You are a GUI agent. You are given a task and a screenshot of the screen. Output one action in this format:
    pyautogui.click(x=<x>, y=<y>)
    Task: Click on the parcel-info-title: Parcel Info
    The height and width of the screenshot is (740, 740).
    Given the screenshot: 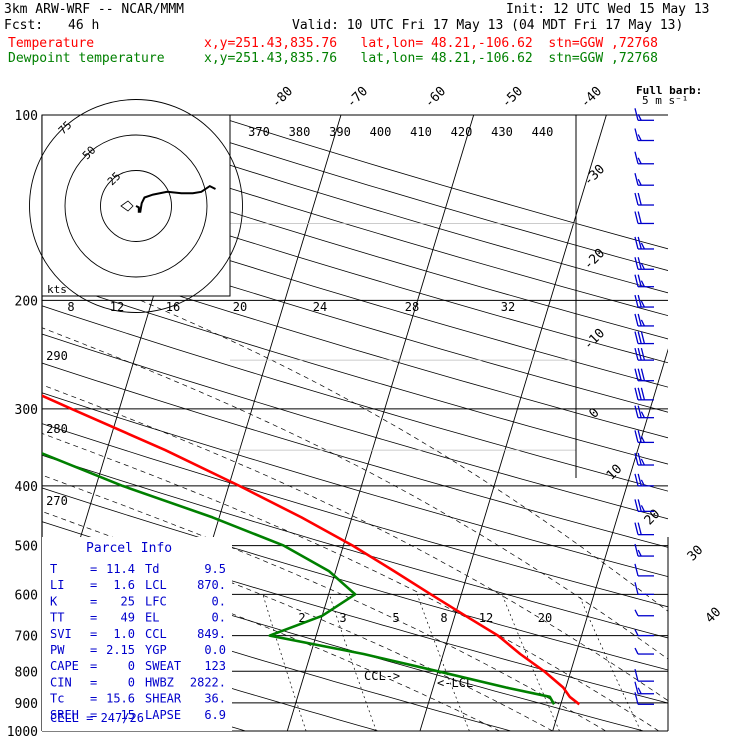 What is the action you would take?
    pyautogui.click(x=129, y=548)
    